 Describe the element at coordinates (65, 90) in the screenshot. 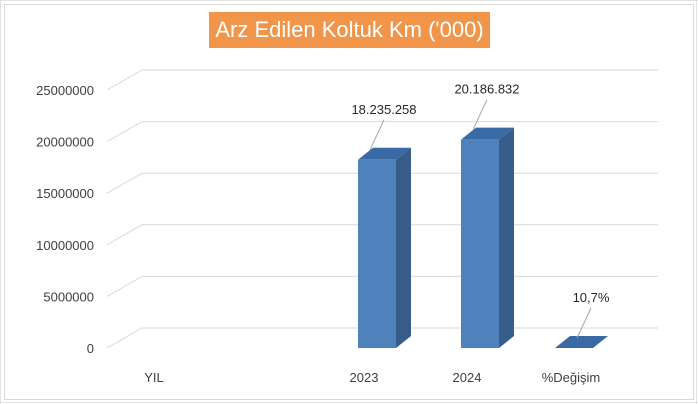

I see `y-tick-label: 25000000` at that location.